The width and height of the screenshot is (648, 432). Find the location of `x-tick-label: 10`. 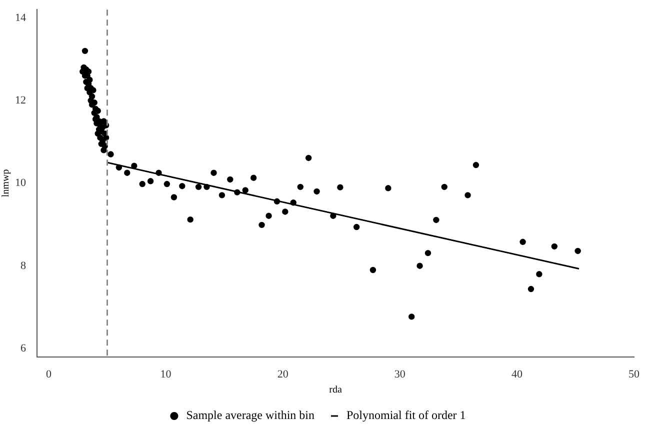

x-tick-label: 10 is located at coordinates (166, 374).